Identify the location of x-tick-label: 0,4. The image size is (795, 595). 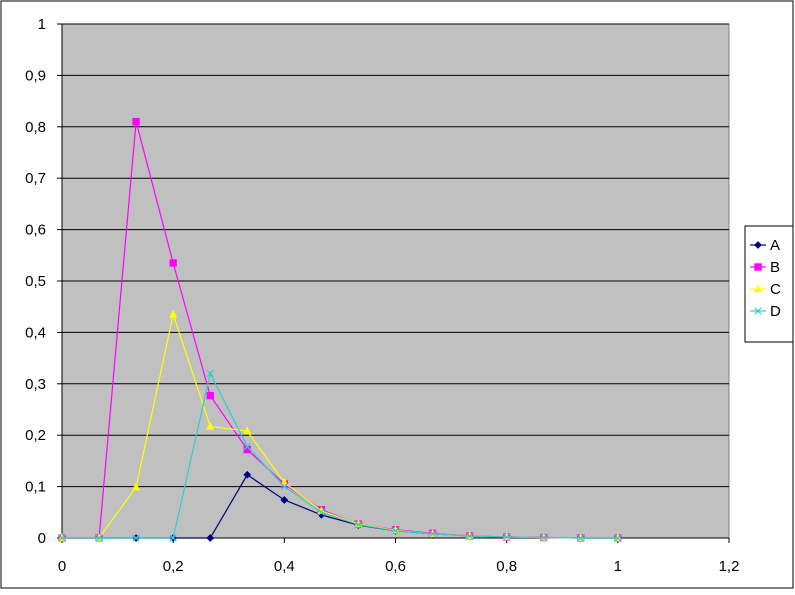
(284, 566).